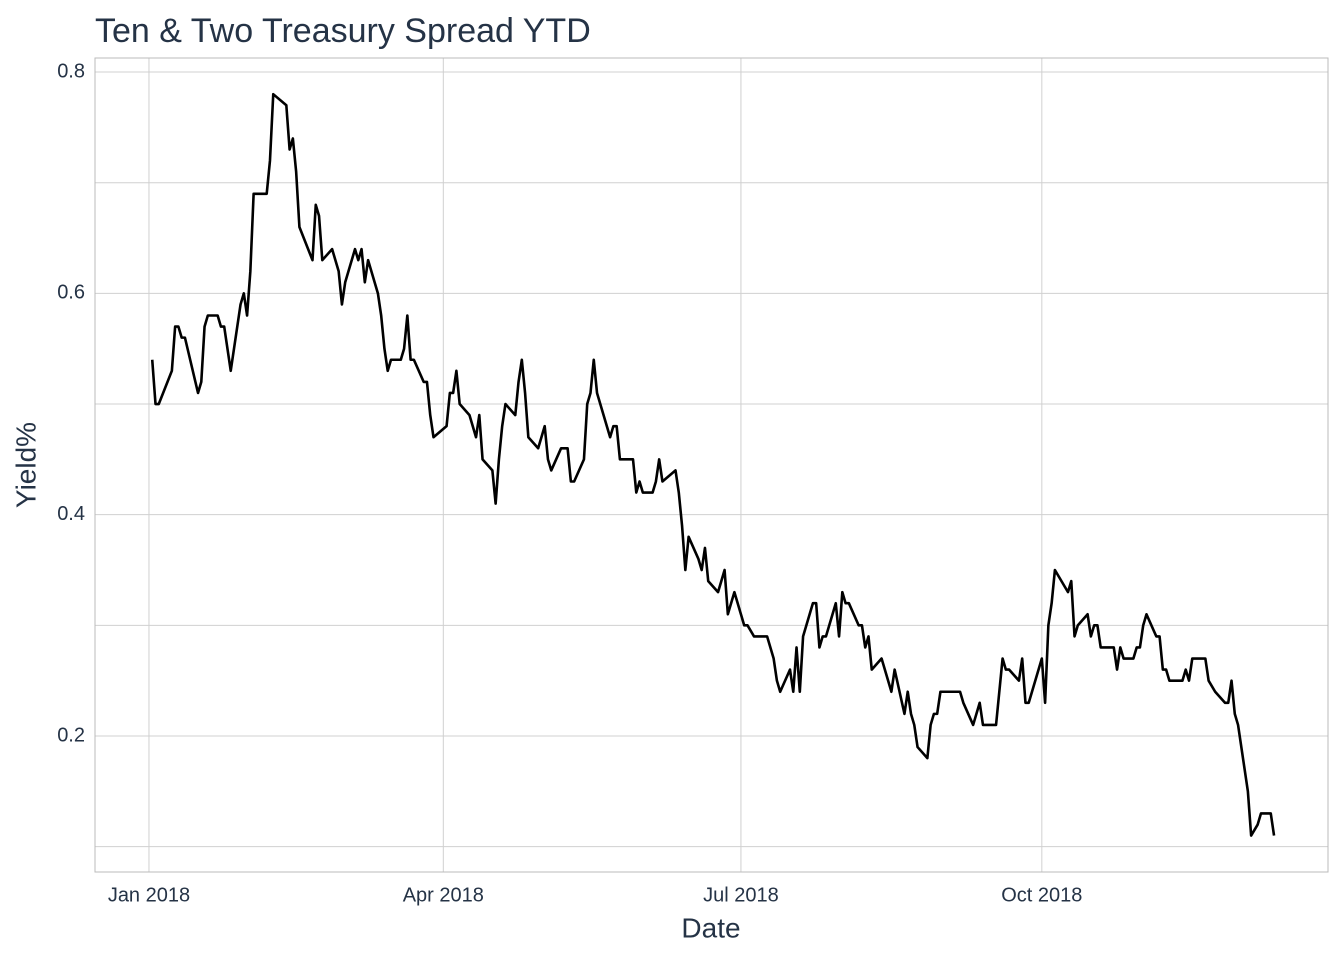 This screenshot has width=1344, height=960. Describe the element at coordinates (71, 293) in the screenshot. I see `y-tick-label: 0.6` at that location.